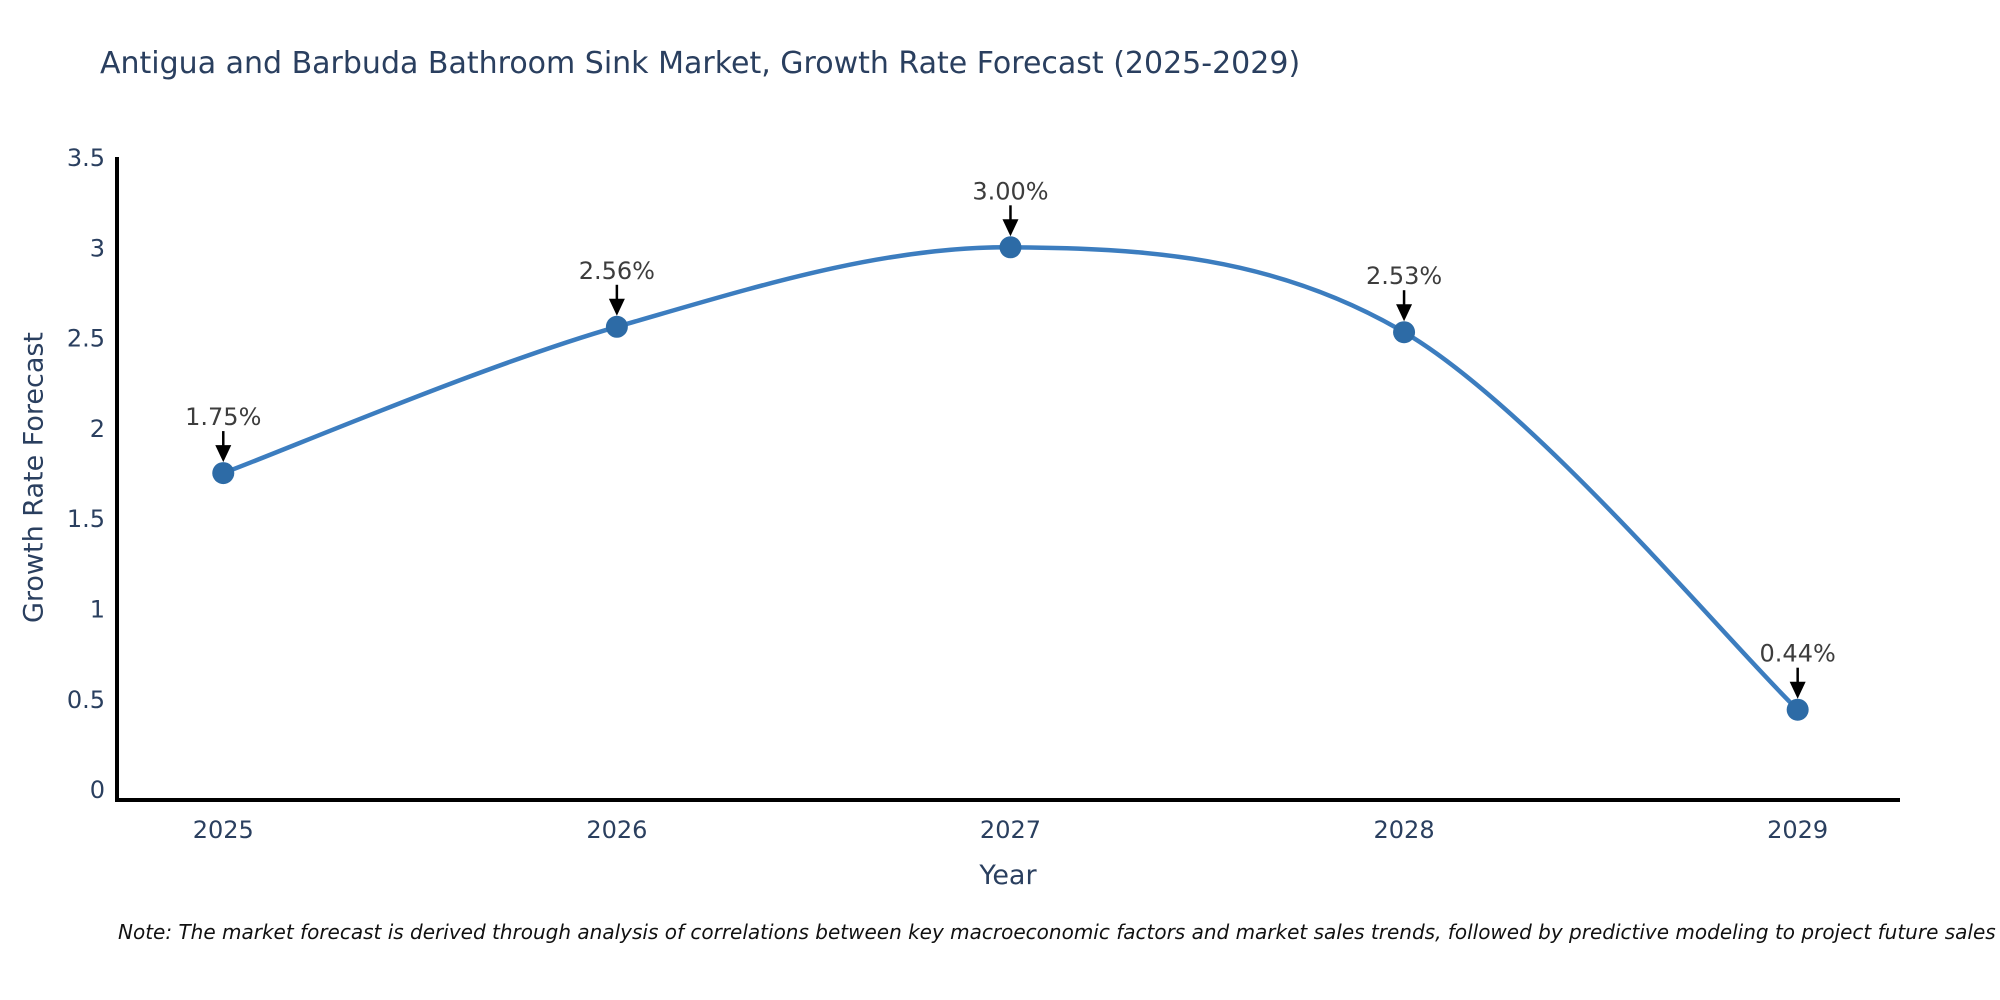  What do you see at coordinates (1010, 191) in the screenshot?
I see `data-point-label: 3.00%` at bounding box center [1010, 191].